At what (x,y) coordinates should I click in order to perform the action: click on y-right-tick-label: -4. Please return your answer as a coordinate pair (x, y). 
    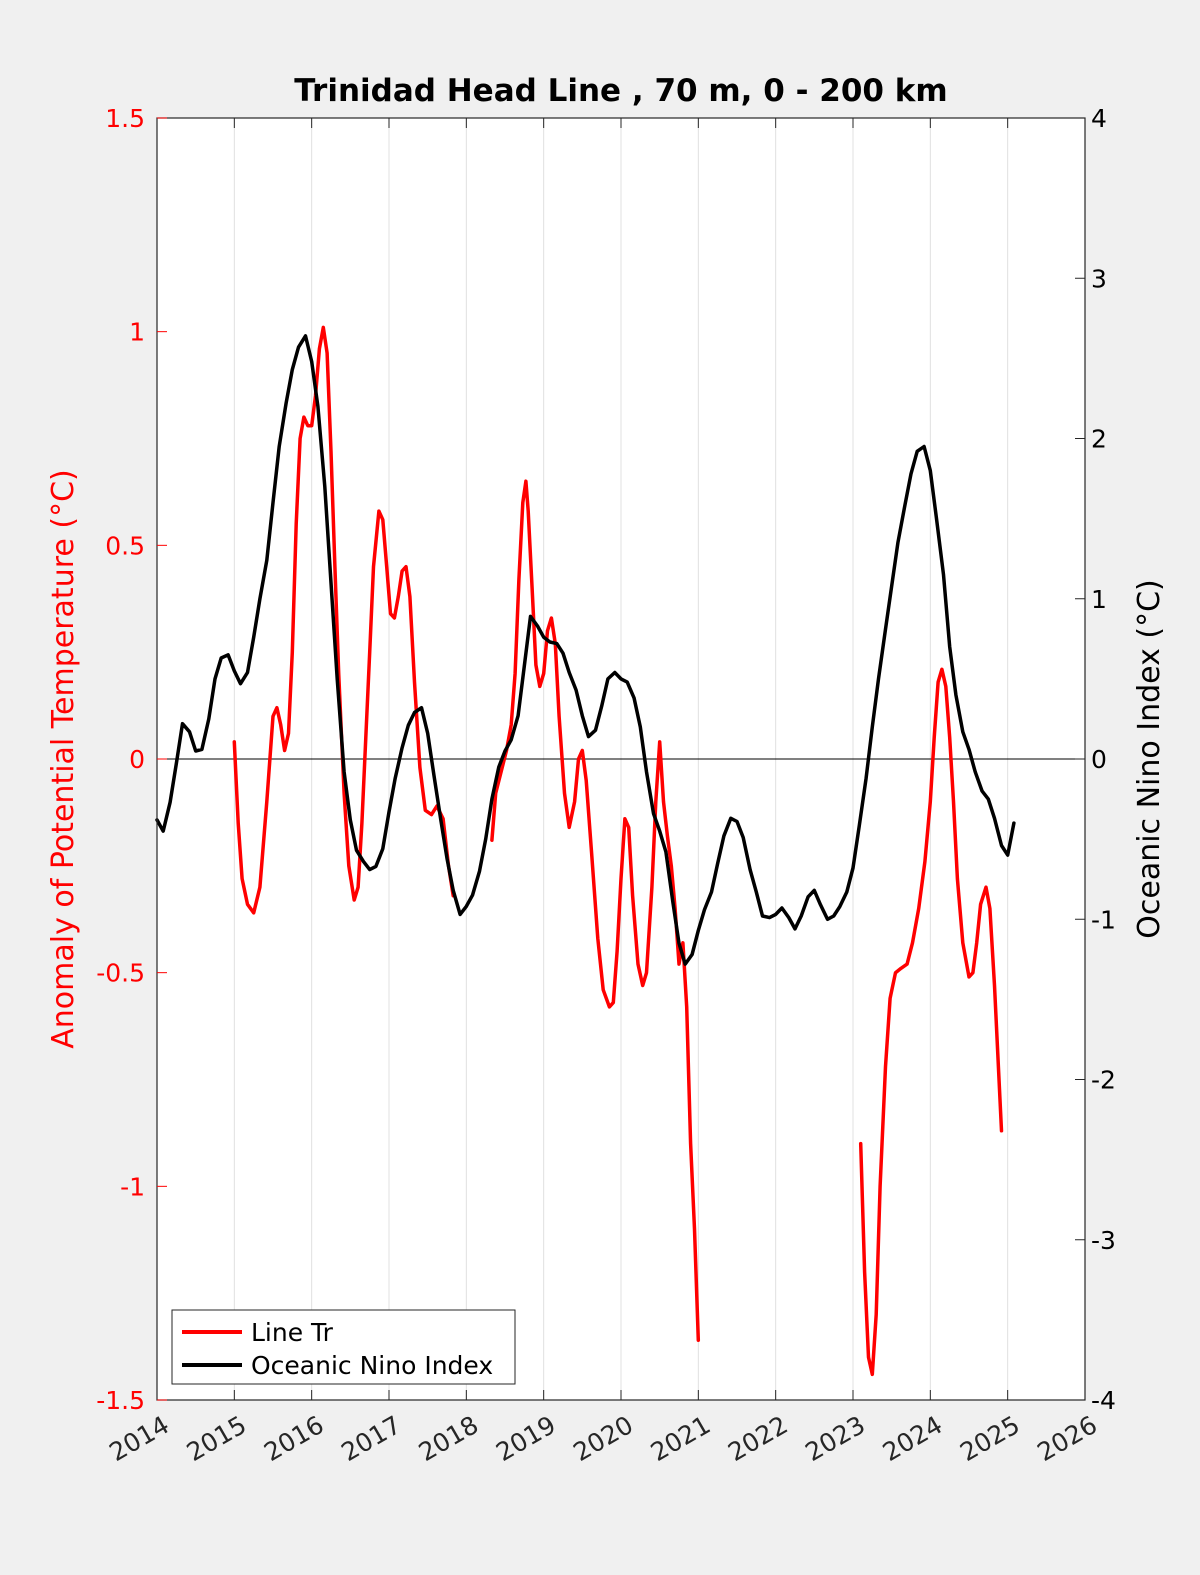
    Looking at the image, I should click on (1103, 1400).